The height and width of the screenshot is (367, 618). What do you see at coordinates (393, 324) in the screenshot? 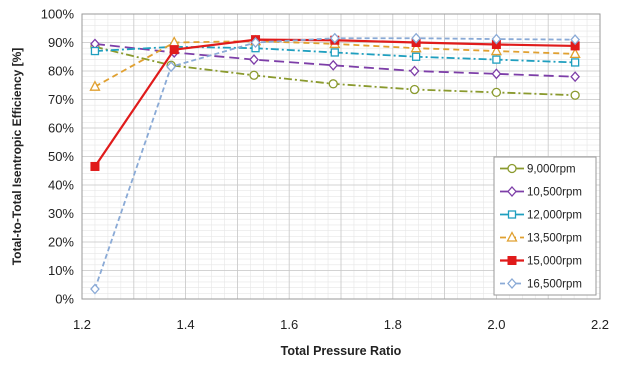
I see `x-tick-label: 1.8` at bounding box center [393, 324].